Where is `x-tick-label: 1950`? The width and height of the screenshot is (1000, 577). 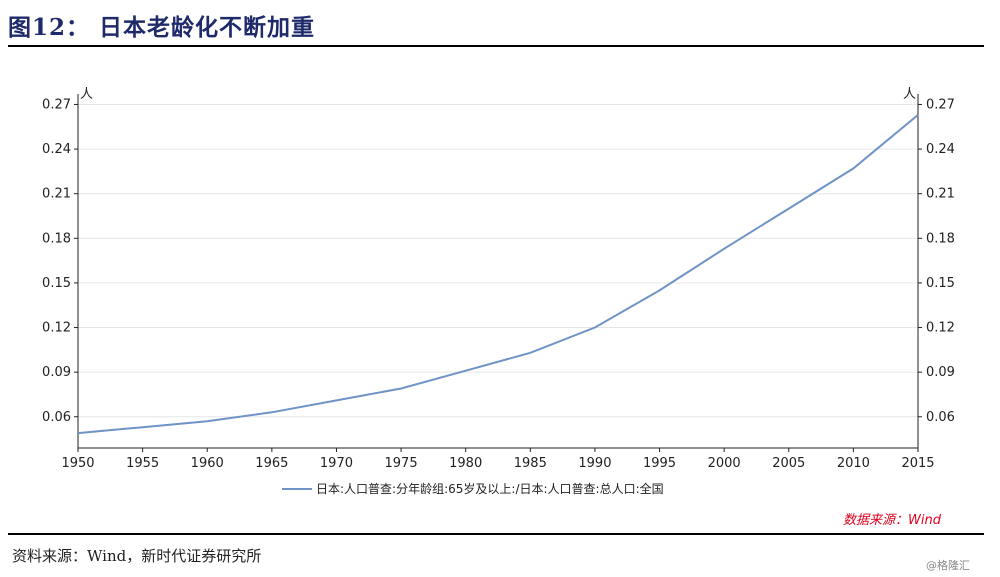 x-tick-label: 1950 is located at coordinates (77, 463).